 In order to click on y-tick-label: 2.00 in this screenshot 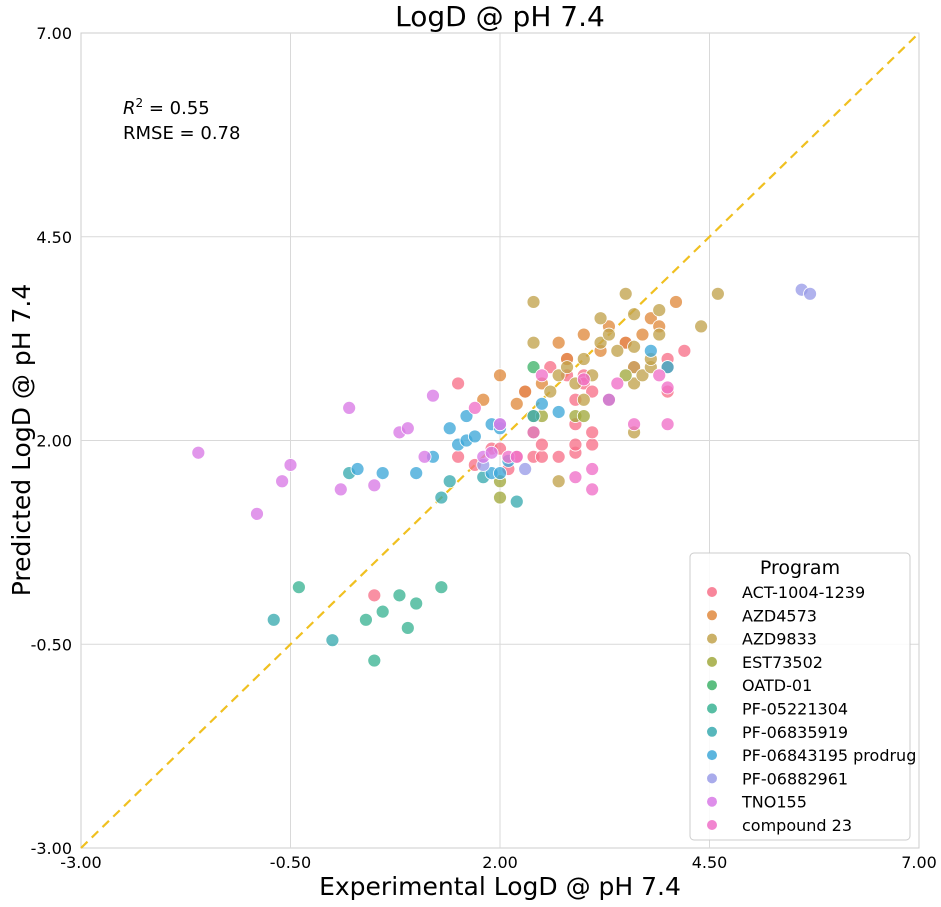, I will do `click(54, 441)`.